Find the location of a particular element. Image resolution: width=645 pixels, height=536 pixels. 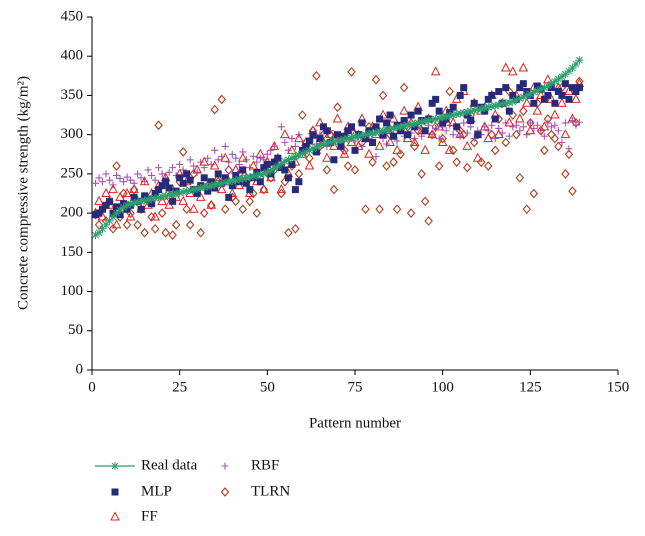

legend-label: MLP is located at coordinates (156, 491).